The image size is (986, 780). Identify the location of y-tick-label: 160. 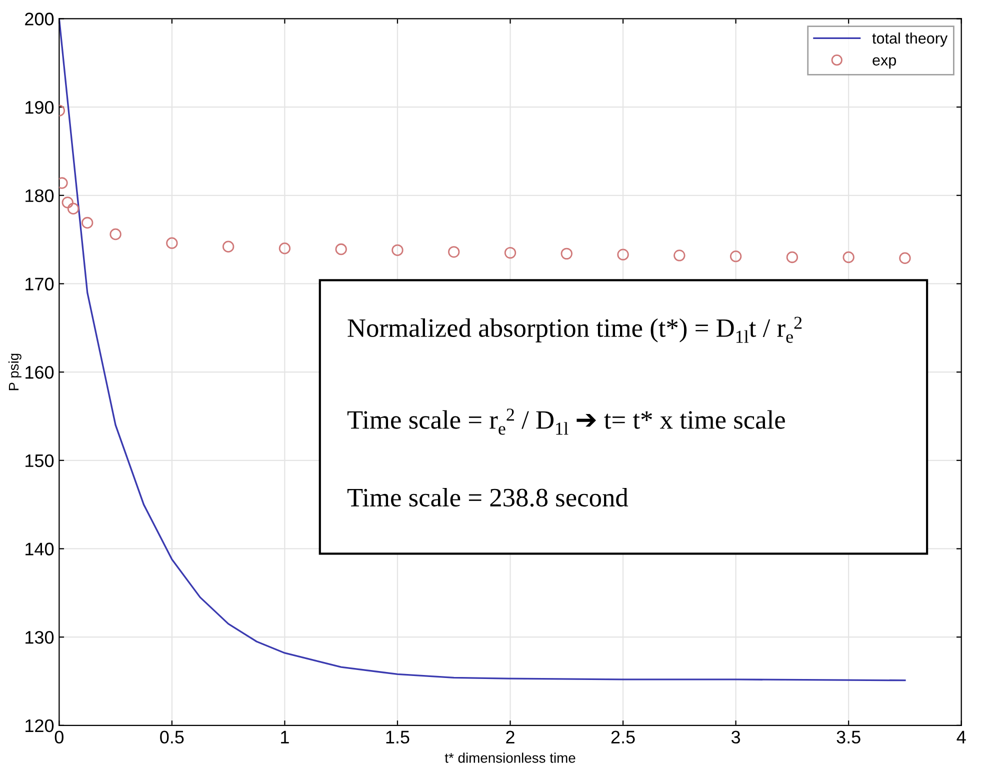
(40, 372).